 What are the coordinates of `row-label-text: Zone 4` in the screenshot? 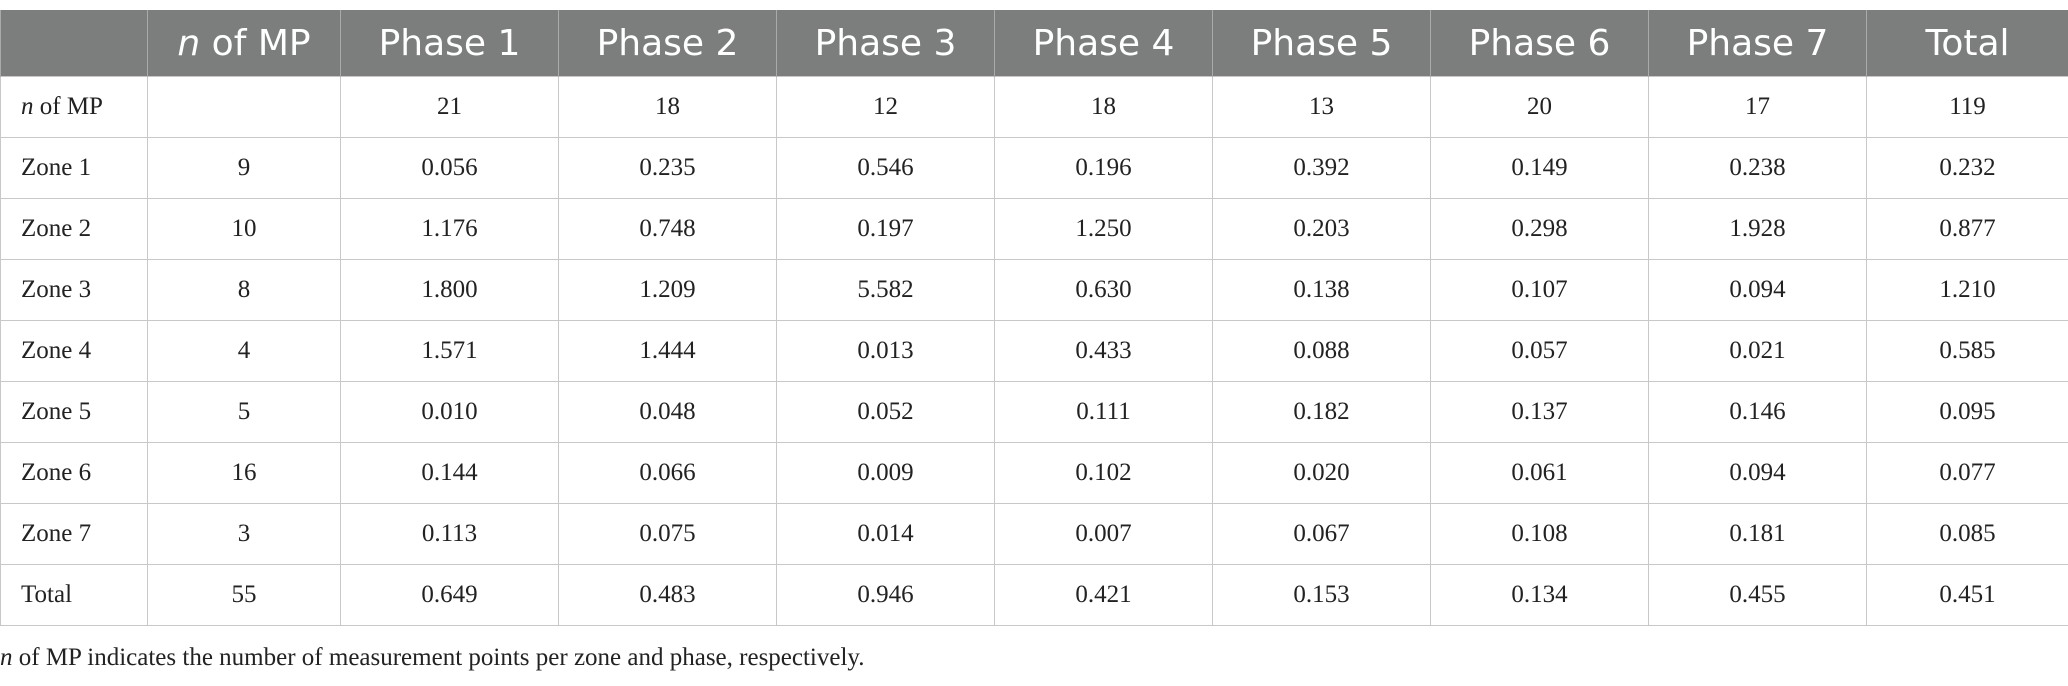 It's located at (56, 350).